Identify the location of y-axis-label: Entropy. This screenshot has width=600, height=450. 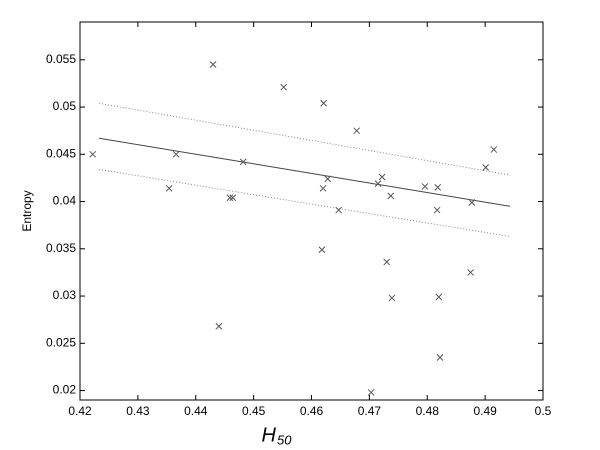
(27, 210).